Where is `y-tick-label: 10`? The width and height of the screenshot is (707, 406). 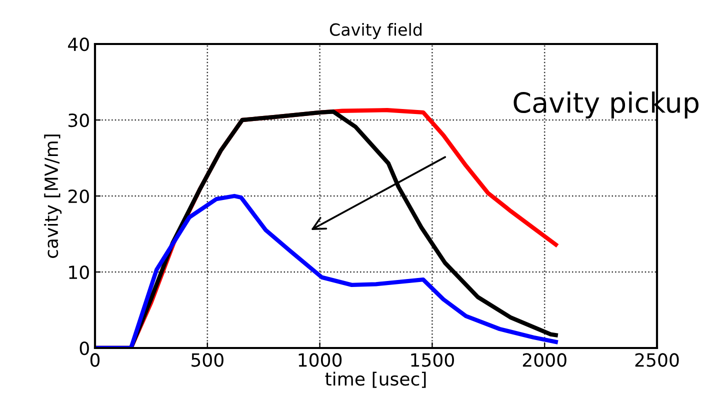 y-tick-label: 10 is located at coordinates (79, 272).